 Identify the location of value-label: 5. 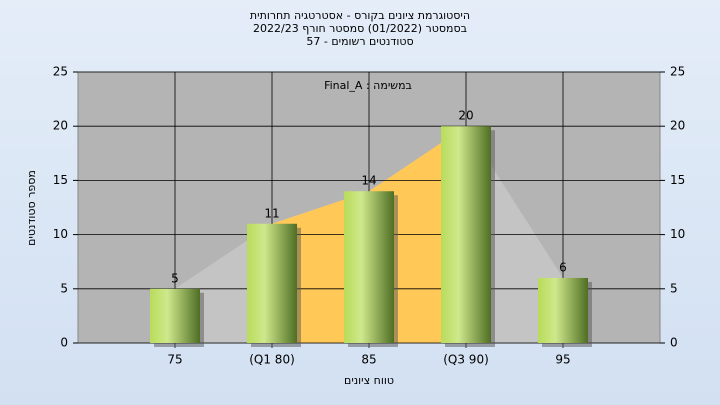
(175, 278).